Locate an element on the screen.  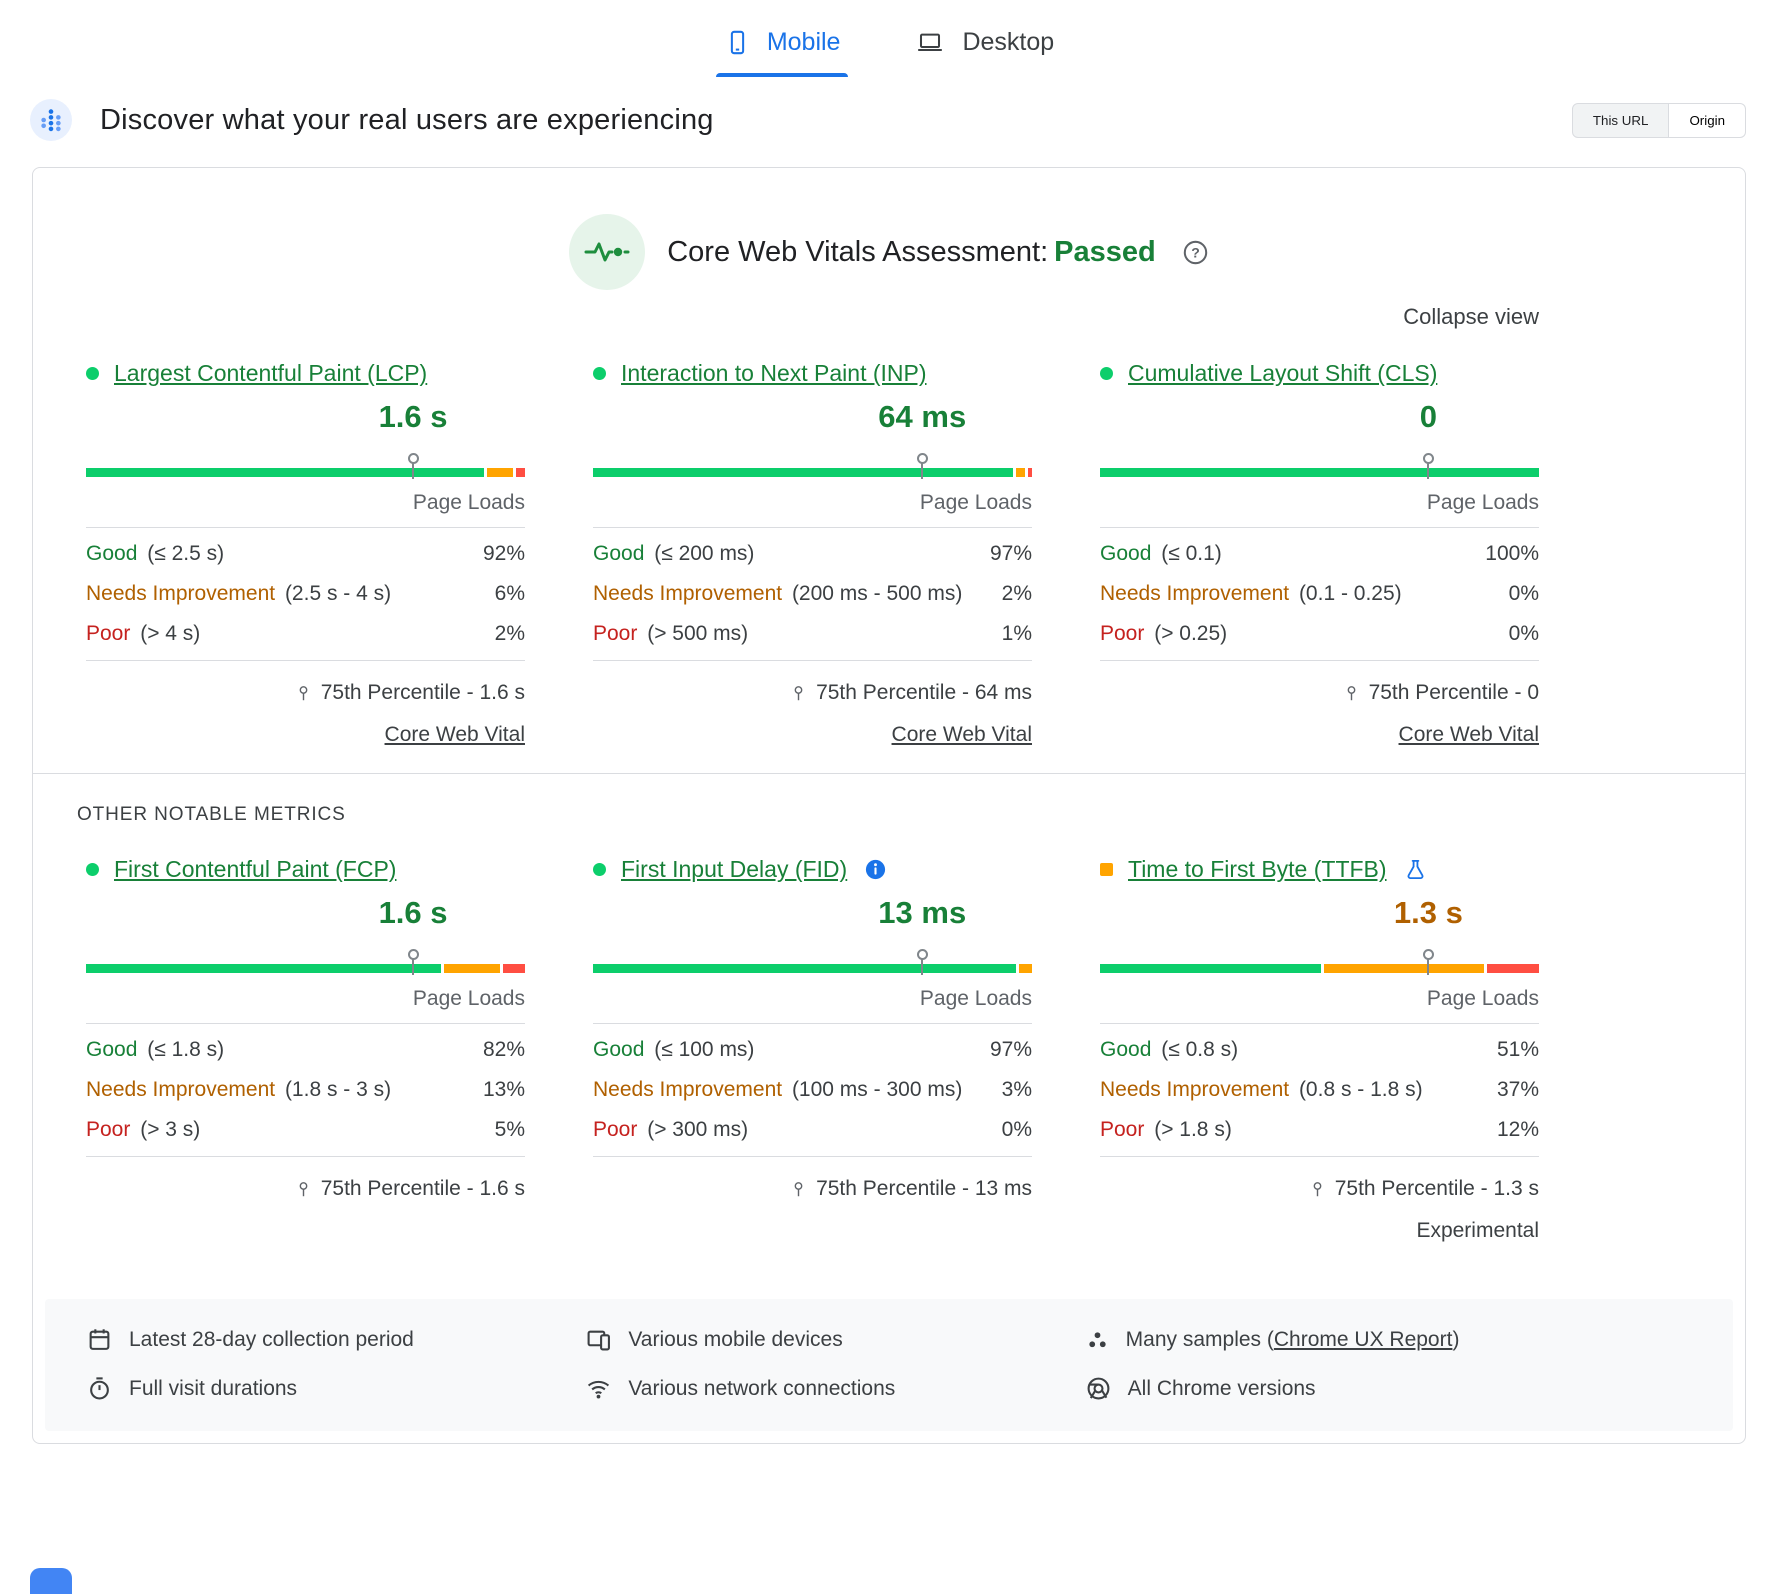
scope-toggle: This URL Origin is located at coordinates (1658, 120).